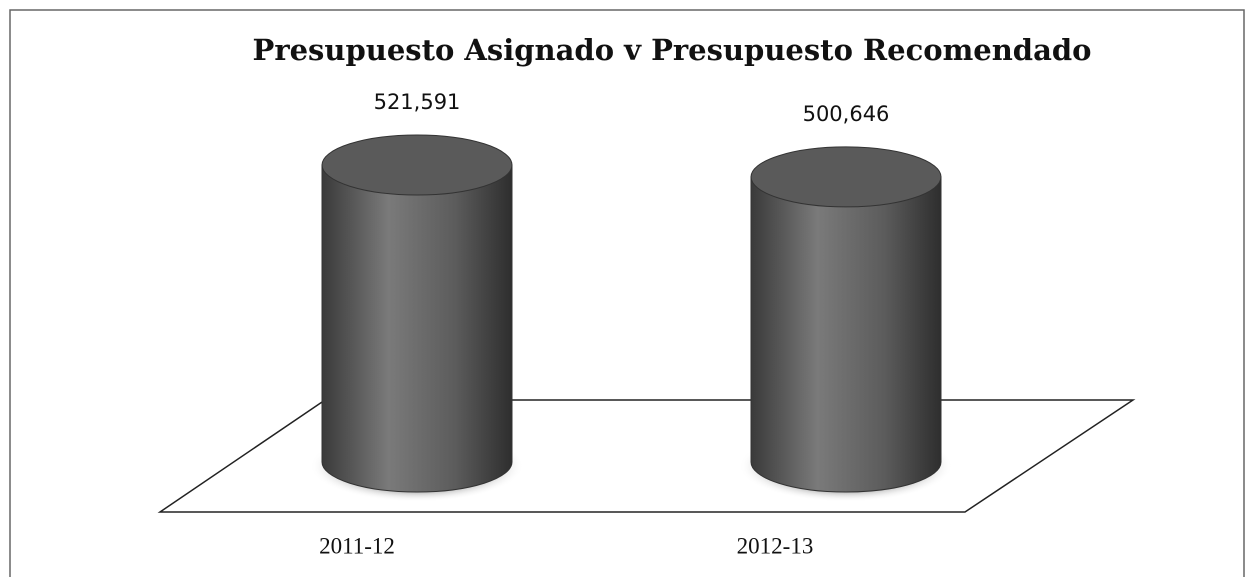 The image size is (1254, 577). I want to click on value-label: 521,591, so click(417, 102).